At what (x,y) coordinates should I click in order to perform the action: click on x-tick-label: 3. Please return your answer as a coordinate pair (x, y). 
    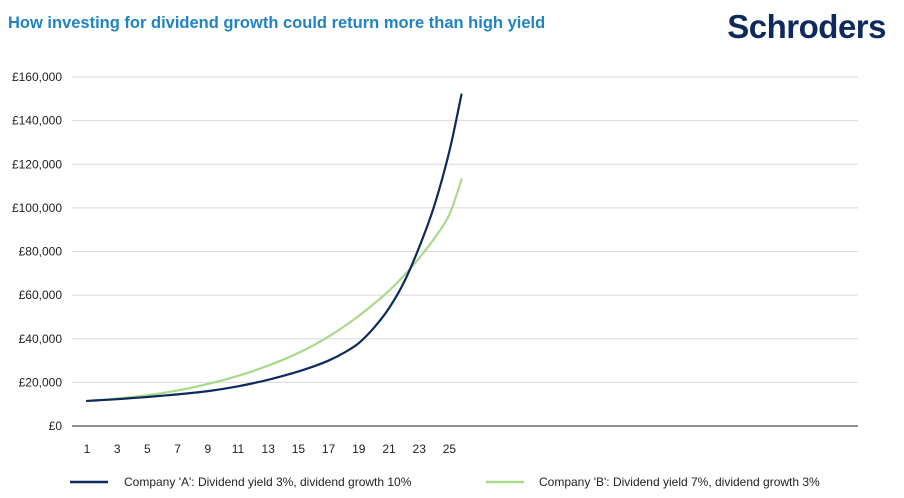
    Looking at the image, I should click on (117, 449).